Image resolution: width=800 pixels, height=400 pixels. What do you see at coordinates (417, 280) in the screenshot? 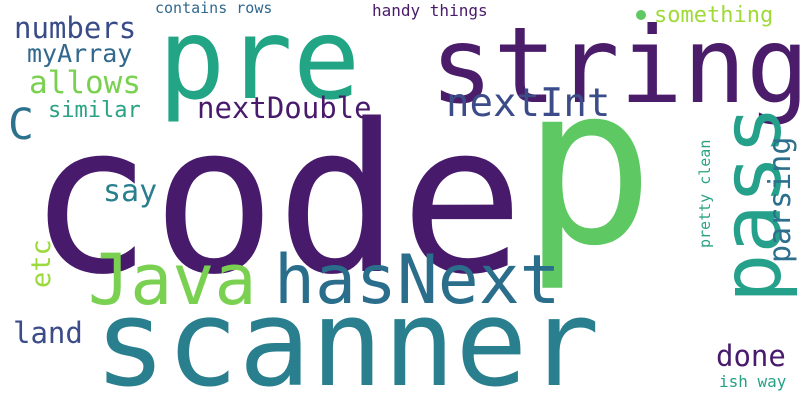
I see `word-hasnext: hasNext` at bounding box center [417, 280].